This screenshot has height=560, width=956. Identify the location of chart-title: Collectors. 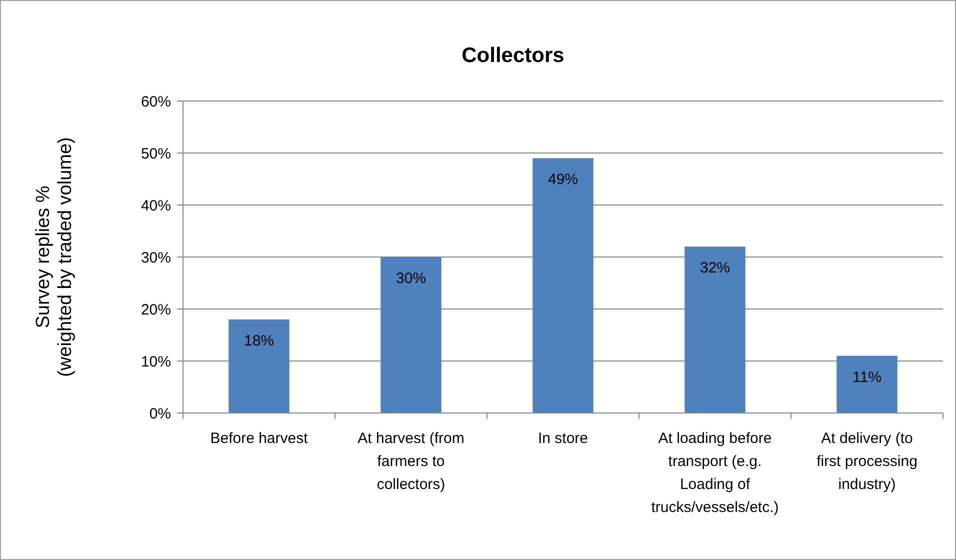
(513, 55).